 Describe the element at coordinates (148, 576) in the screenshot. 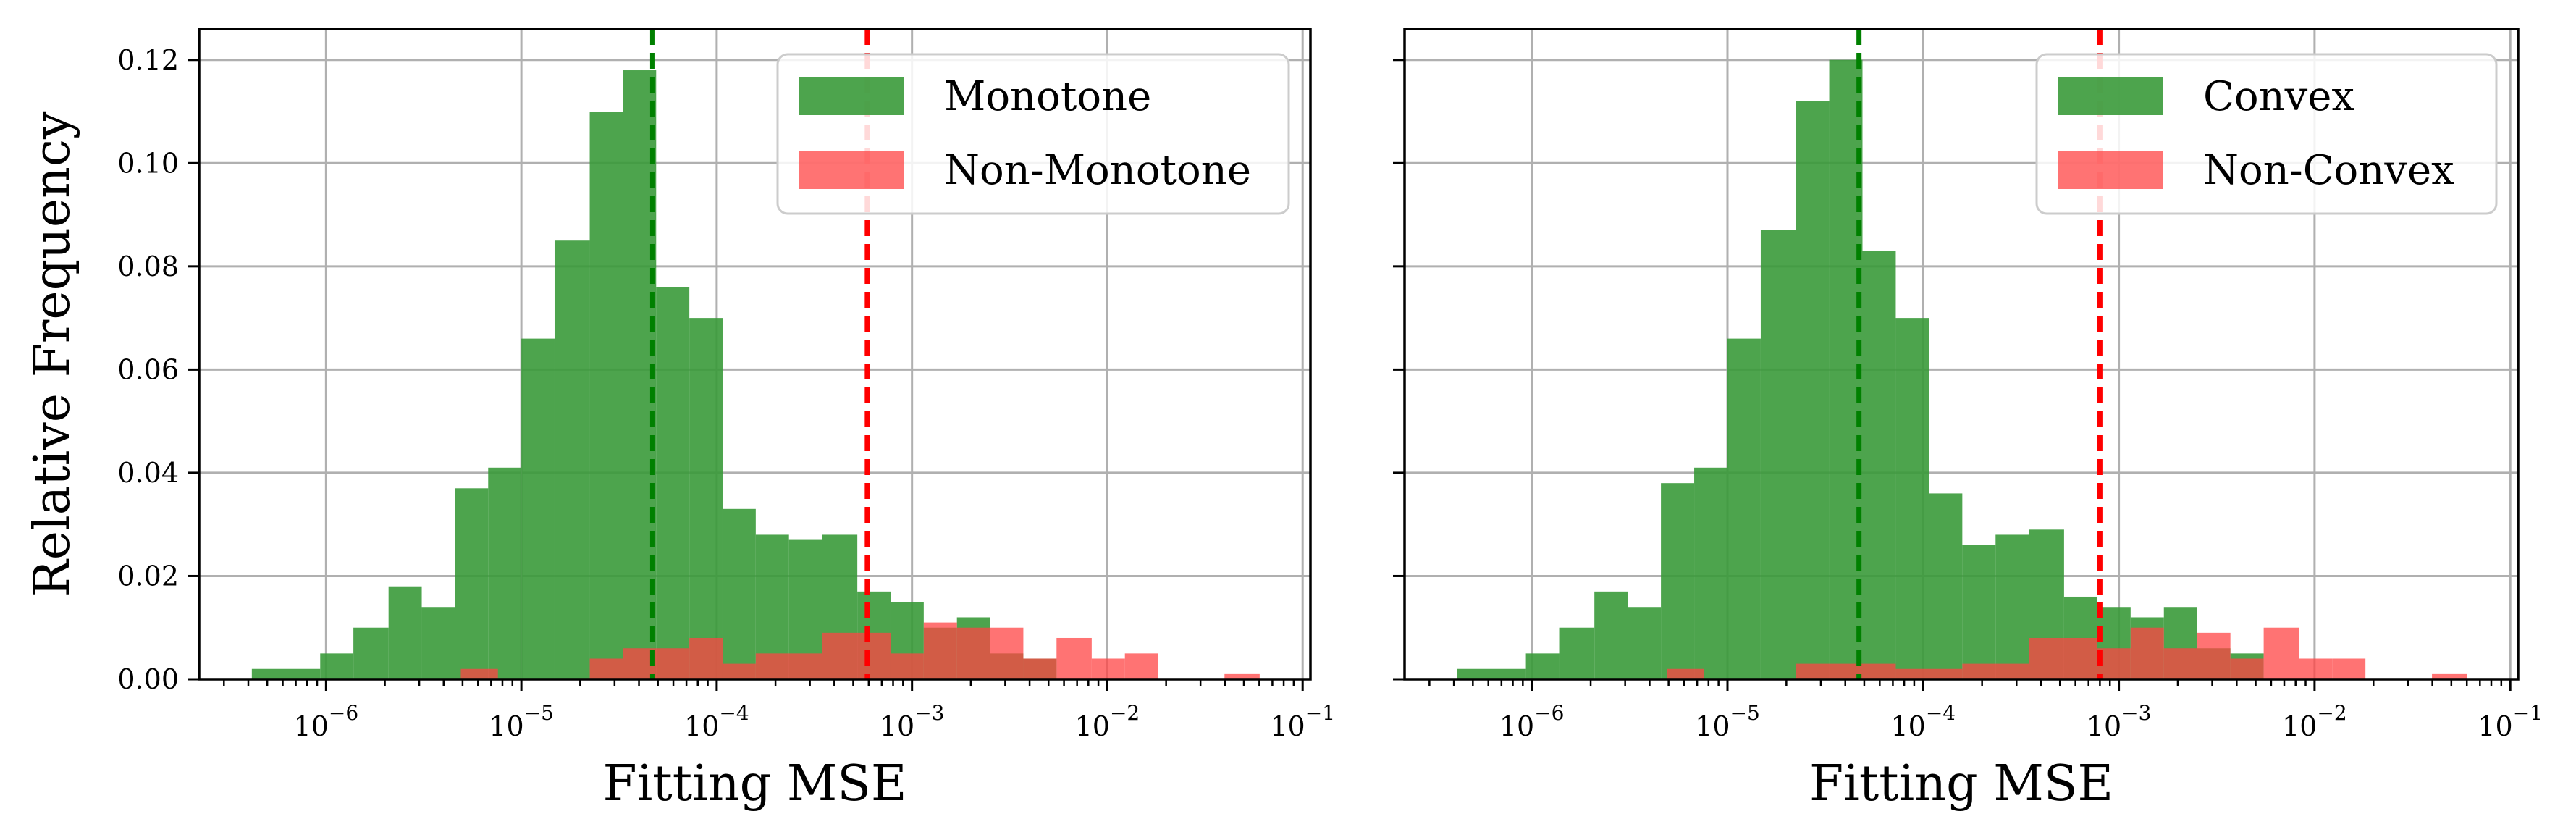

I see `y-tick-label: 0.02` at that location.